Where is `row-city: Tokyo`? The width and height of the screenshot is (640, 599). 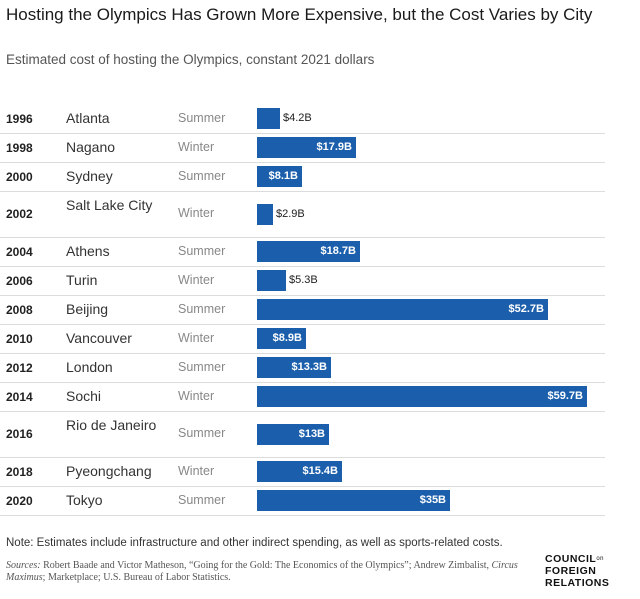 row-city: Tokyo is located at coordinates (84, 499).